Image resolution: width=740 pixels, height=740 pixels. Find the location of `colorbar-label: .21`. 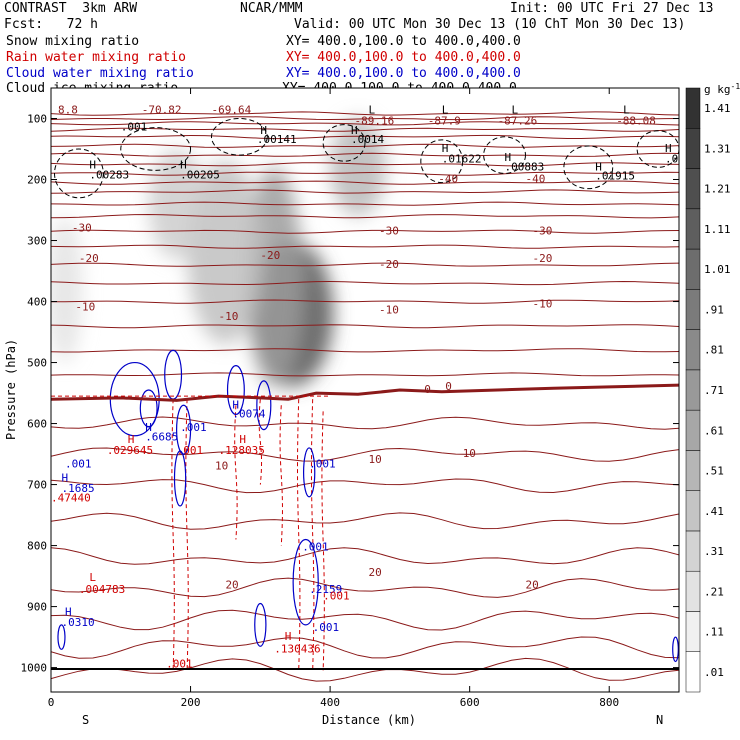

colorbar-label: .21 is located at coordinates (714, 591).